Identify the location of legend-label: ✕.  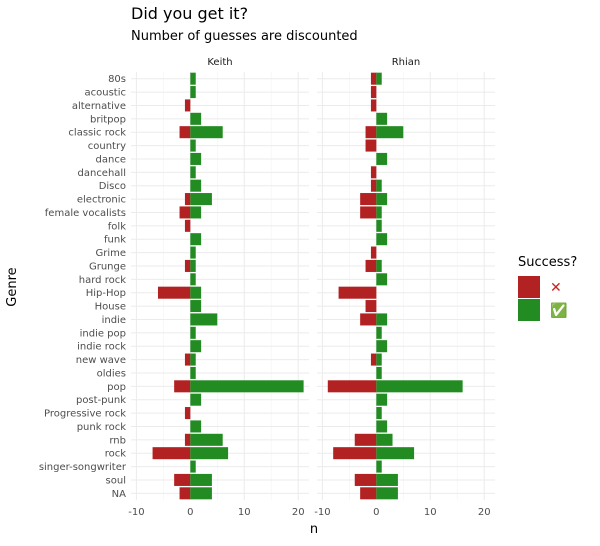
(556, 288).